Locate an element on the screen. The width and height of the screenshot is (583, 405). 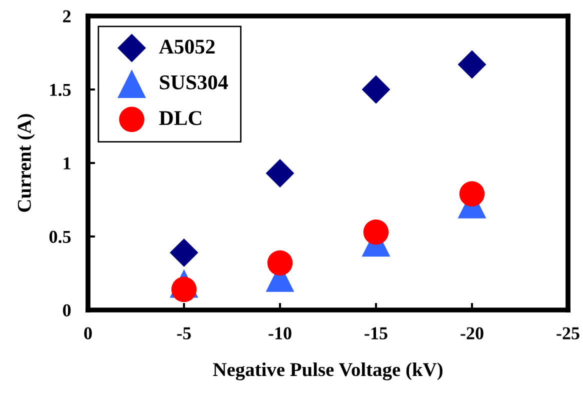
y-tick-label: 0.5 is located at coordinates (60, 237).